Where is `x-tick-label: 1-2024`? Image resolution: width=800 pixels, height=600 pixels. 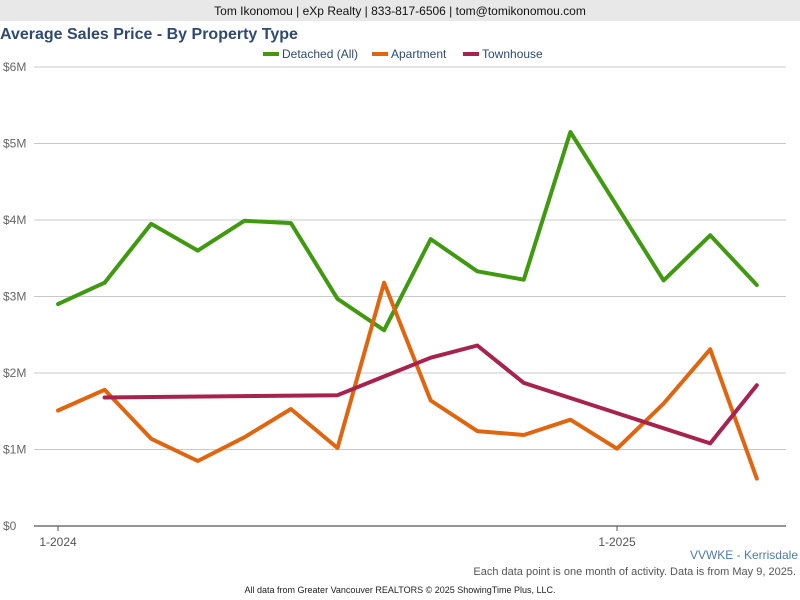
x-tick-label: 1-2024 is located at coordinates (58, 542).